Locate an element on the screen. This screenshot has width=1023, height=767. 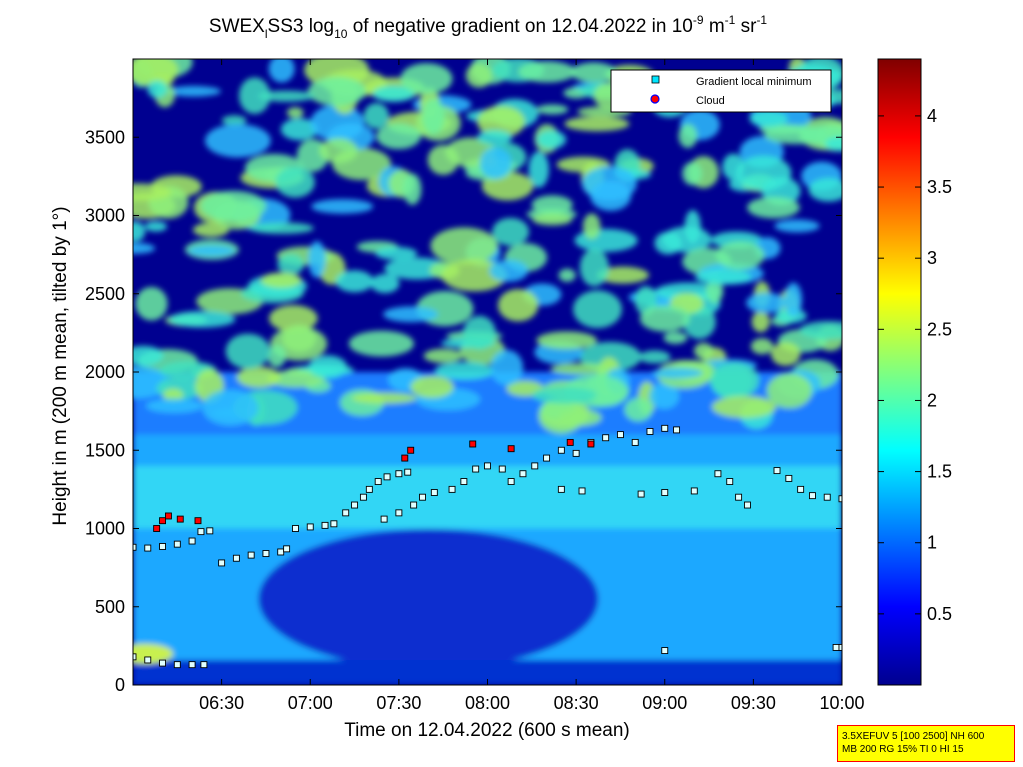
x-tick-label: 07:30 is located at coordinates (398, 703).